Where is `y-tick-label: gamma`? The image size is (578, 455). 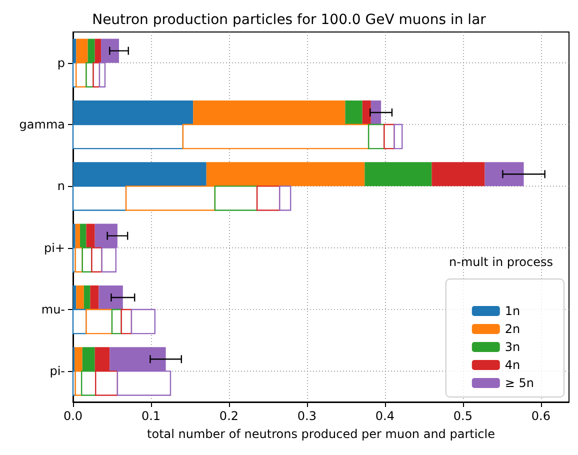 y-tick-label: gamma is located at coordinates (42, 125).